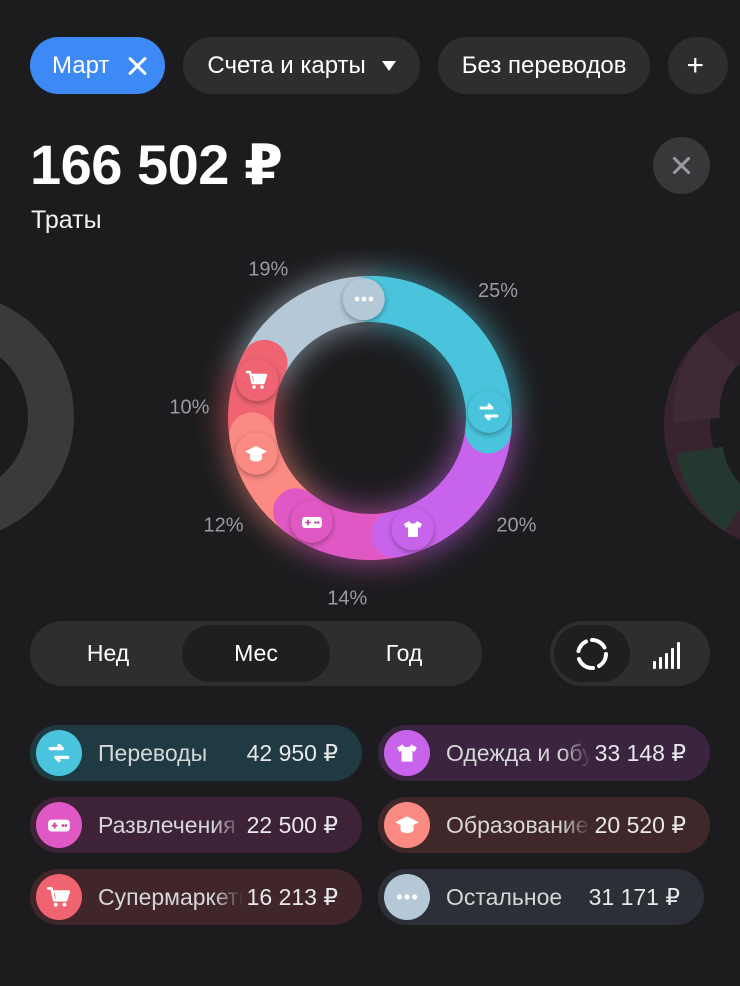  I want to click on category-name: Образование, so click(517, 824).